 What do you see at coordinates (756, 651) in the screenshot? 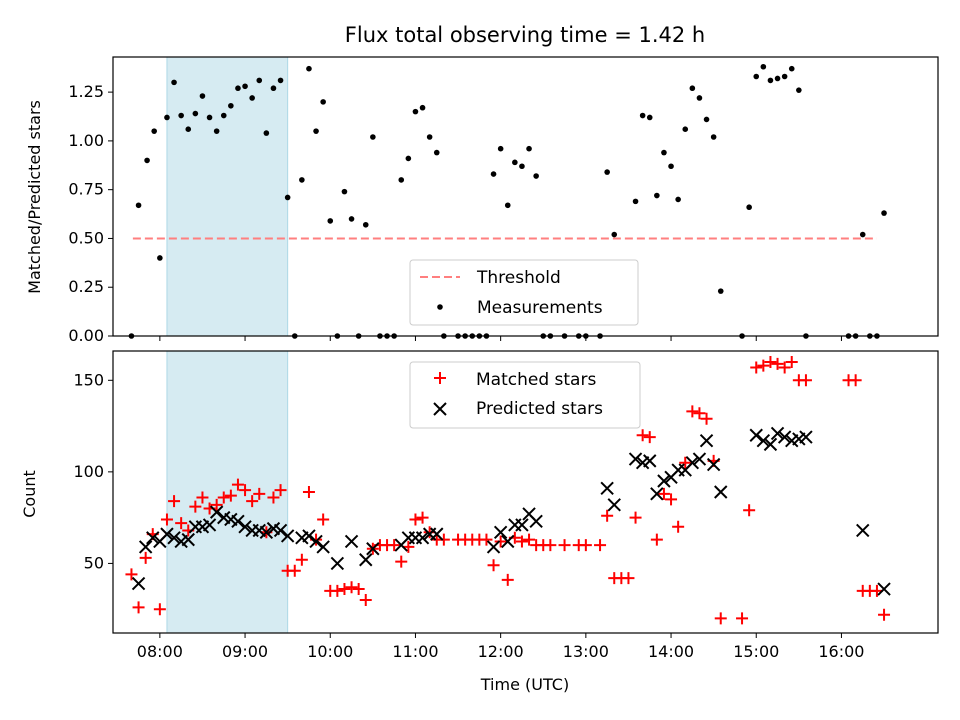
I see `x-tick-label: 15:00` at bounding box center [756, 651].